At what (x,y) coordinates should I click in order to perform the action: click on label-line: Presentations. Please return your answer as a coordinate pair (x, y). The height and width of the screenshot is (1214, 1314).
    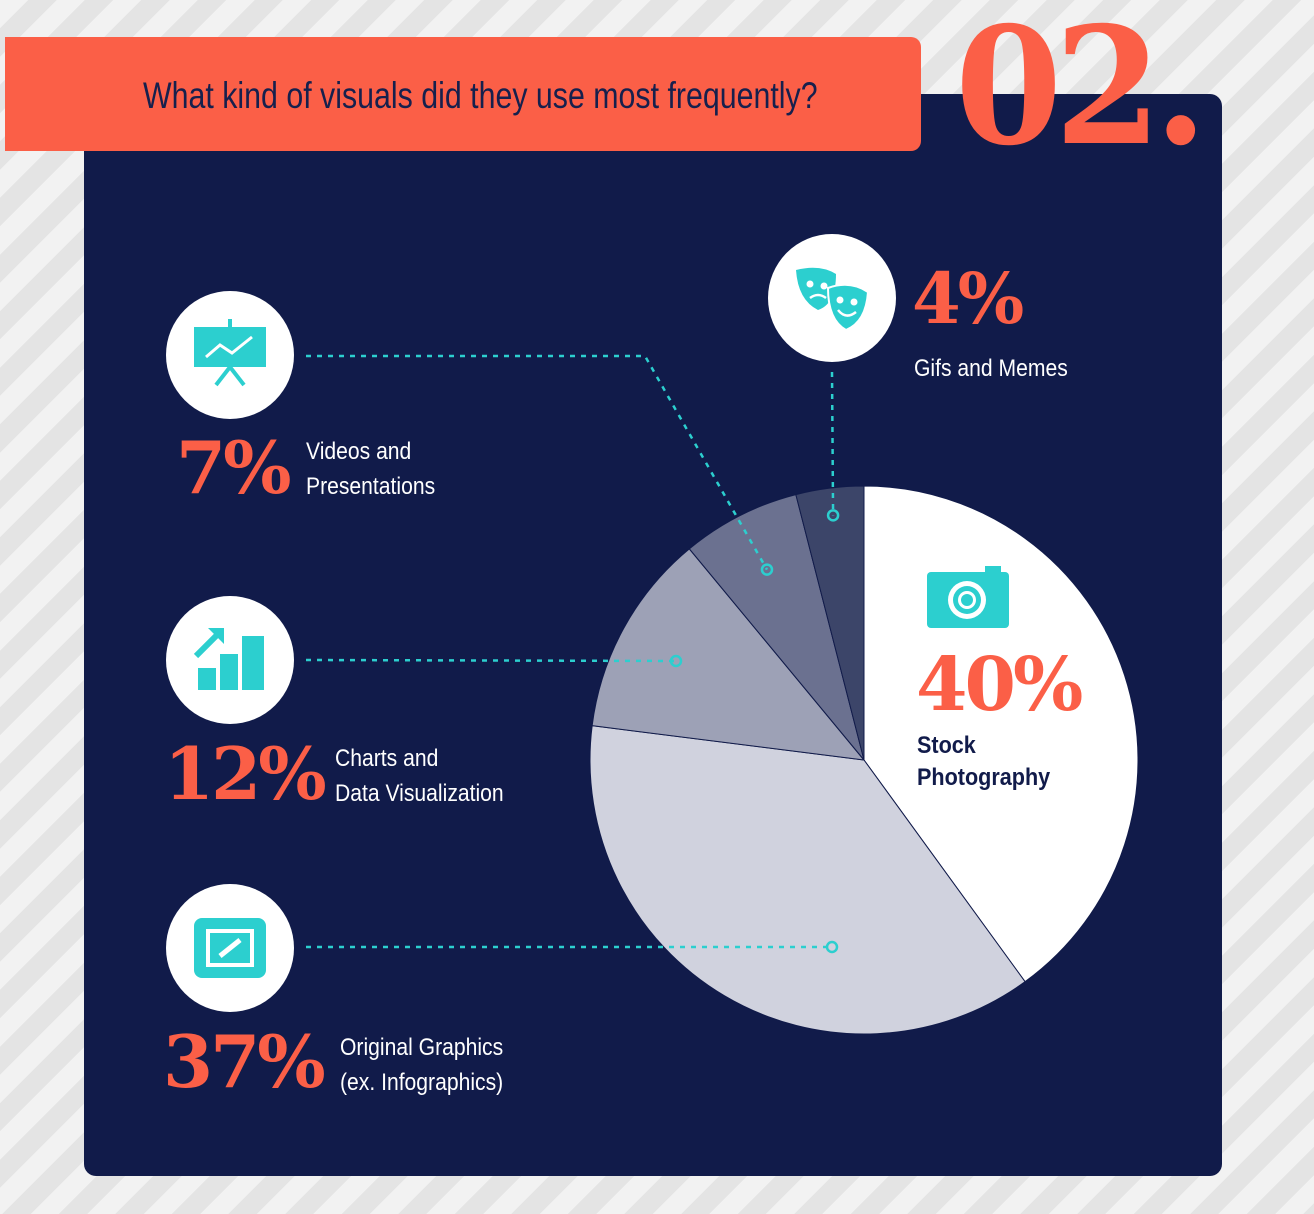
    Looking at the image, I should click on (371, 486).